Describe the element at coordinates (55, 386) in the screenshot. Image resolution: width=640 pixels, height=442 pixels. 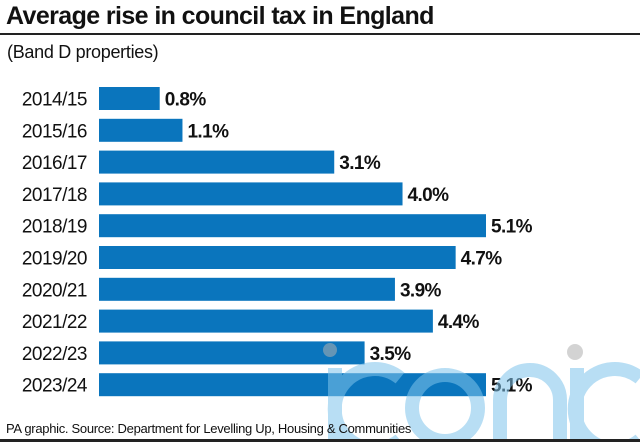
I see `category-label: 2023/24` at that location.